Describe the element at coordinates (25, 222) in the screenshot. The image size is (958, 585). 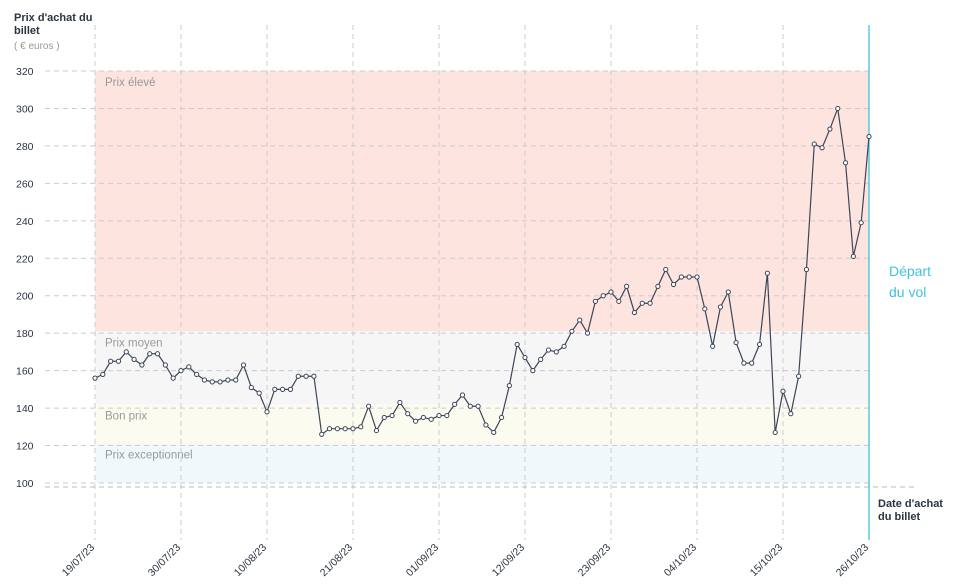
I see `y-tick-label: 240` at that location.